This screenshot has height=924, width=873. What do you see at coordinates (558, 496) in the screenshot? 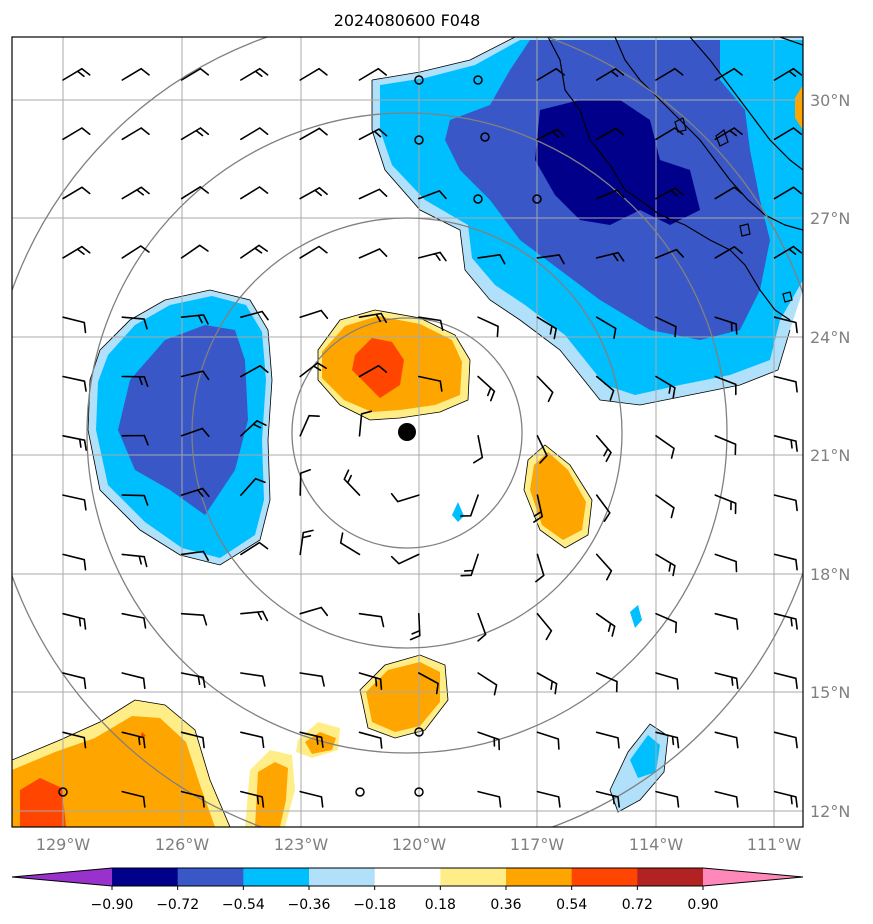
I see `east-positive-anomaly` at bounding box center [558, 496].